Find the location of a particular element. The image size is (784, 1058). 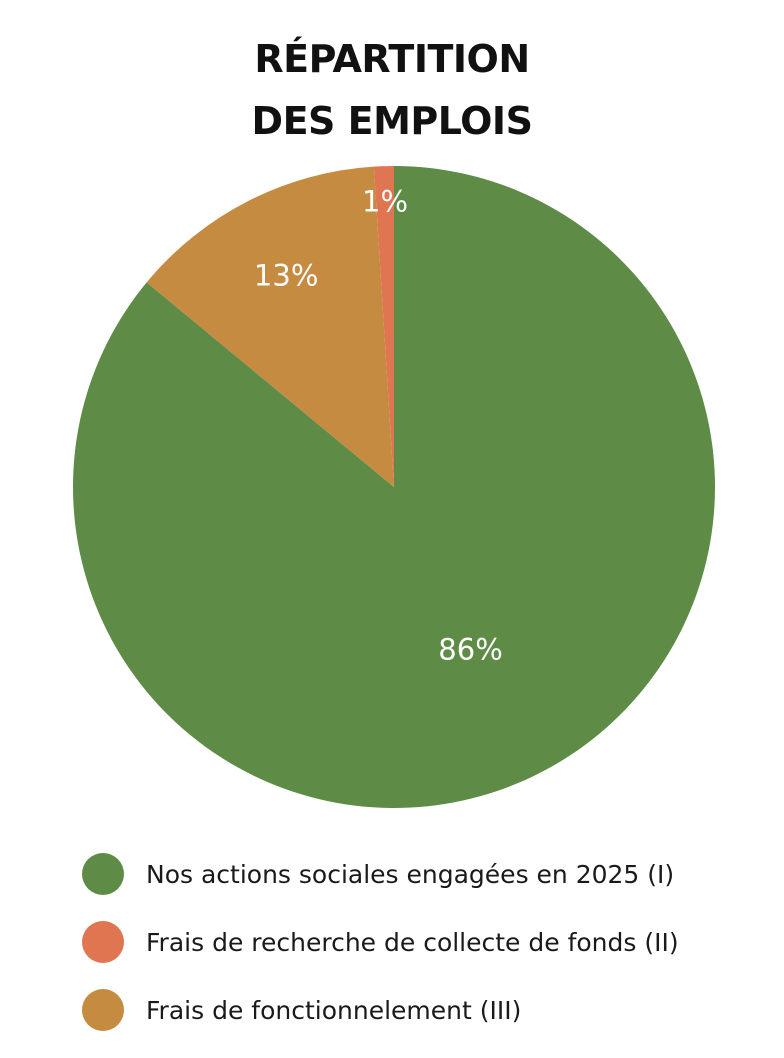

slice-label-collecte-fonds: 1% is located at coordinates (385, 201).